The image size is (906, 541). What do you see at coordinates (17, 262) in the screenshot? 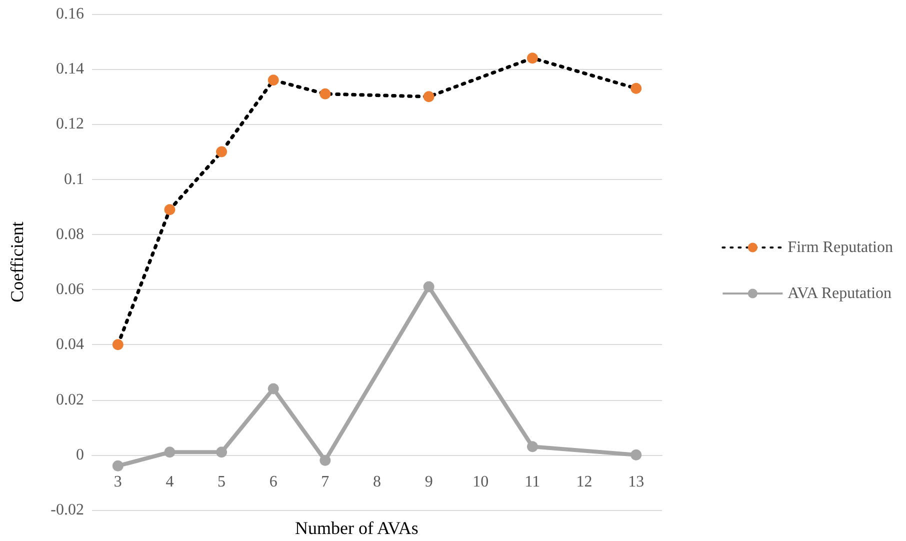
I see `y-axis-title: Coefficient` at bounding box center [17, 262].